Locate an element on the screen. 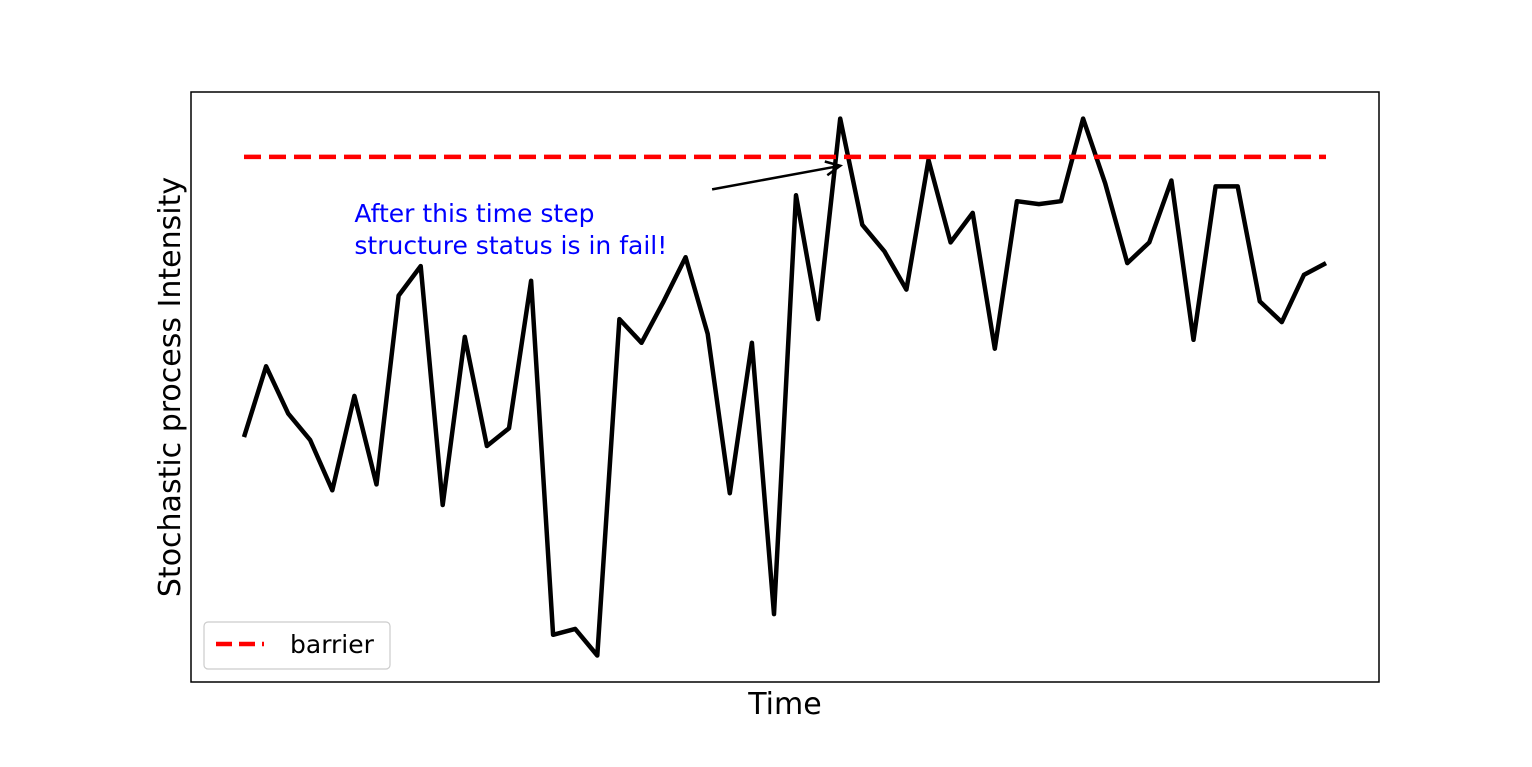 Image resolution: width=1532 pixels, height=767 pixels. legend-label-barrier: barrier is located at coordinates (332, 644).